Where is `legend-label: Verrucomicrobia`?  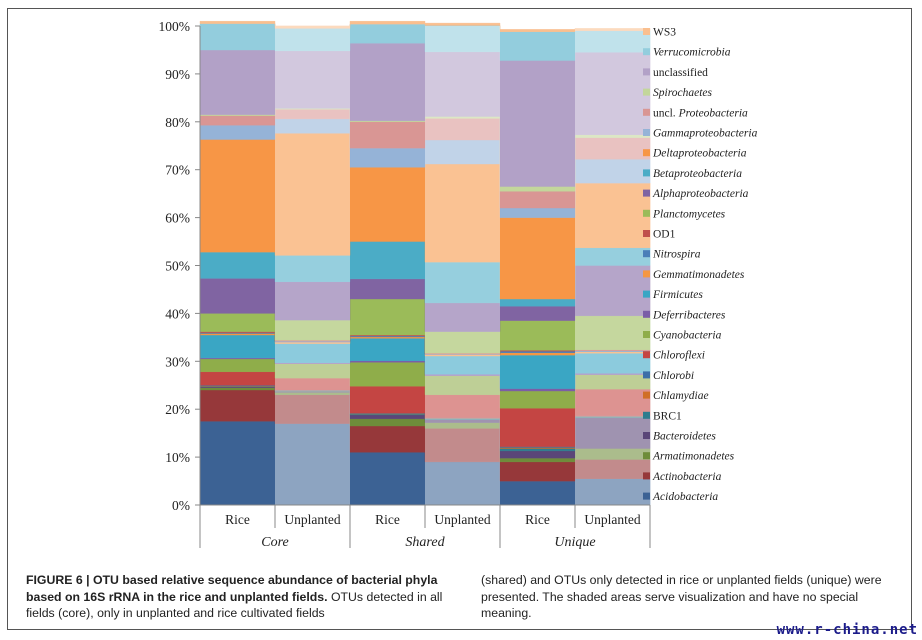 legend-label: Verrucomicrobia is located at coordinates (692, 53).